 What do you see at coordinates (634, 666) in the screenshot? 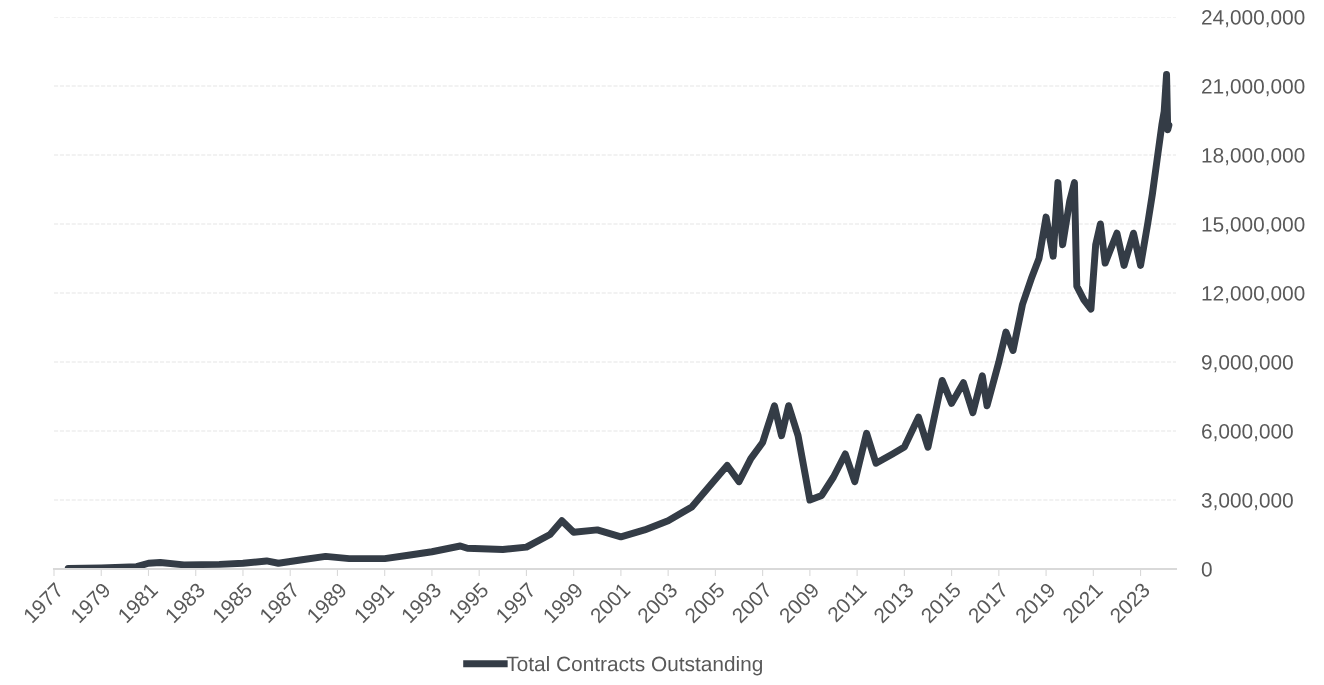
I see `legend-label: Total Contracts Outstanding` at bounding box center [634, 666].